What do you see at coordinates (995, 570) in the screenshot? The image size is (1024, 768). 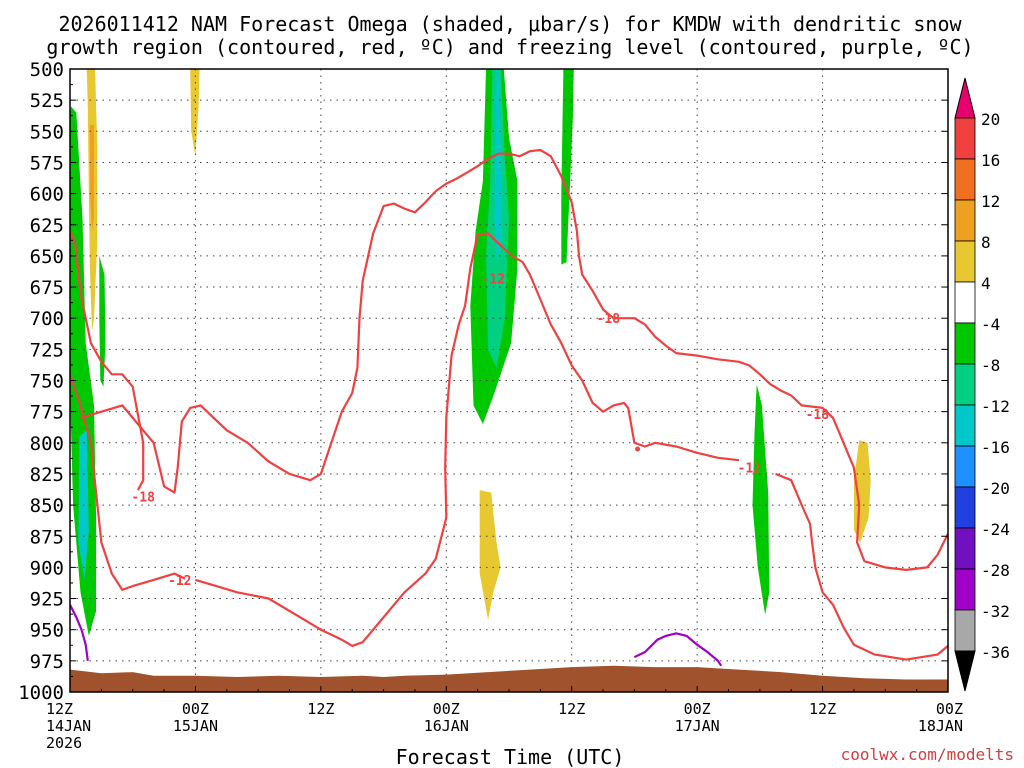 I see `colorbar-label: -28` at bounding box center [995, 570].